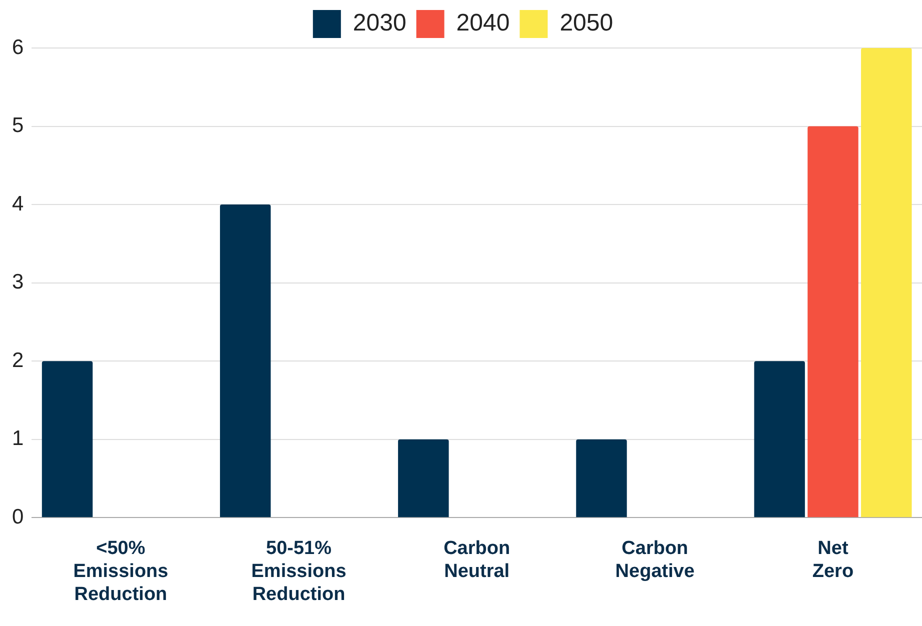 The height and width of the screenshot is (626, 922). I want to click on legend-label: 2050, so click(587, 23).